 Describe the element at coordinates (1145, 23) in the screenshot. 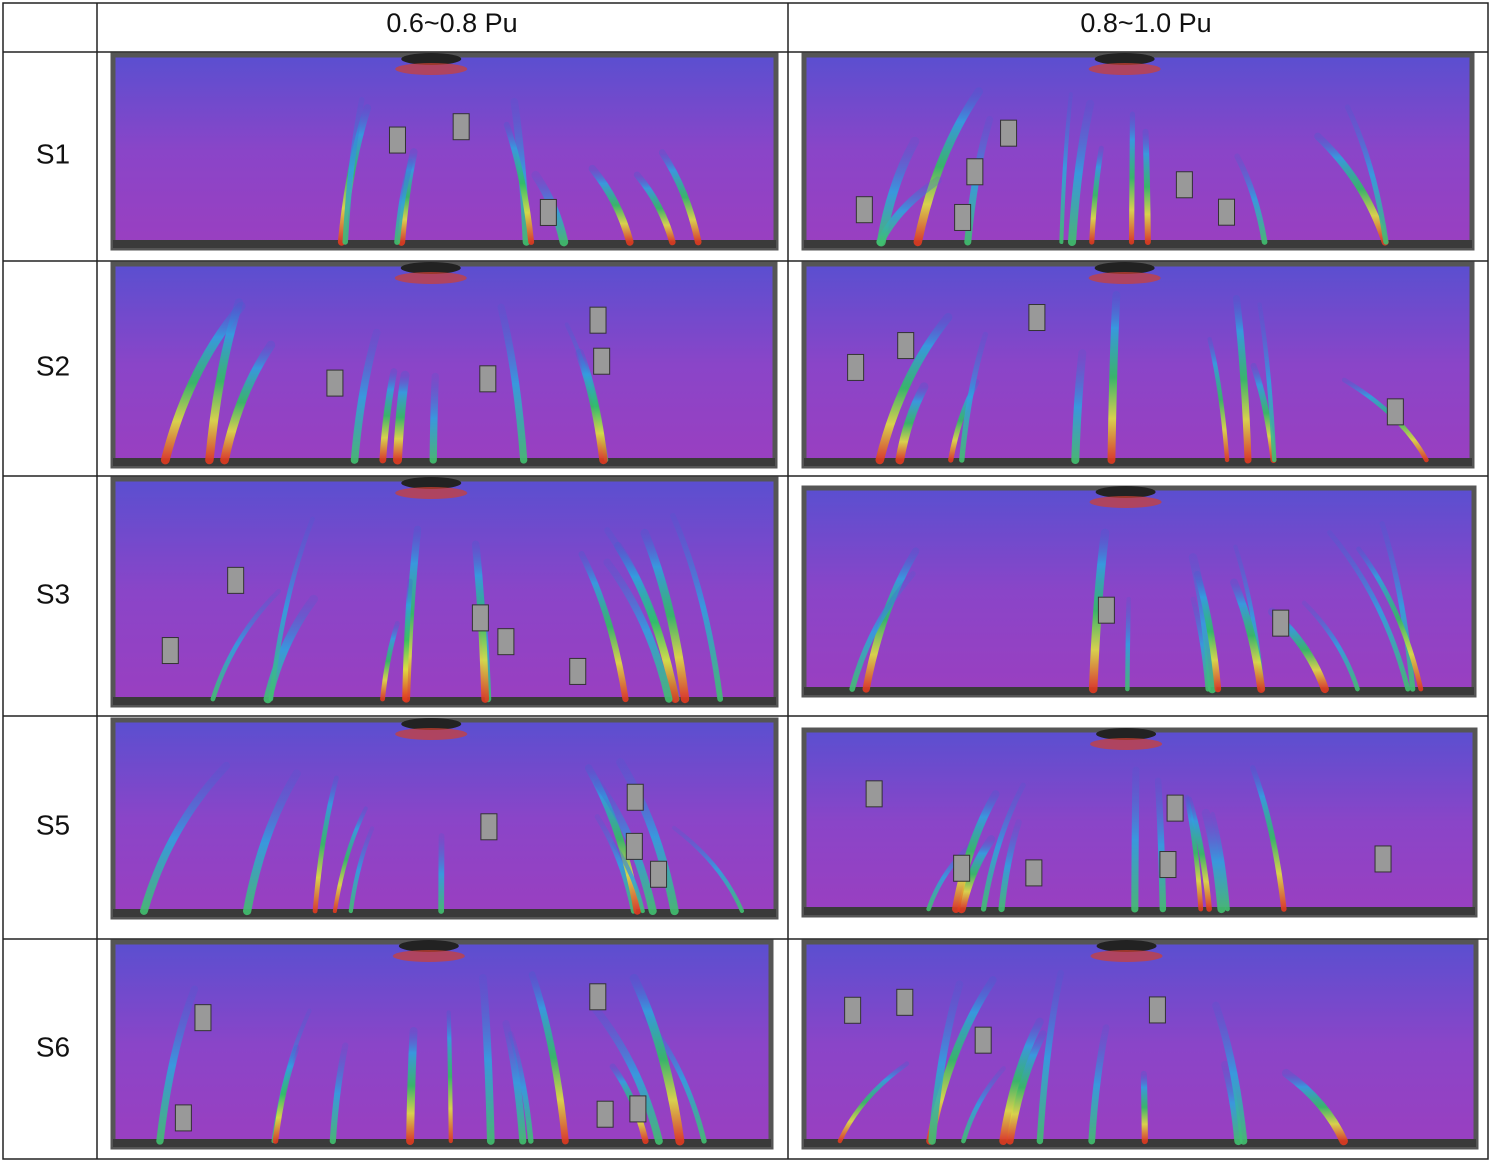

I see `column-header: 0.8~1.0 Pu` at that location.